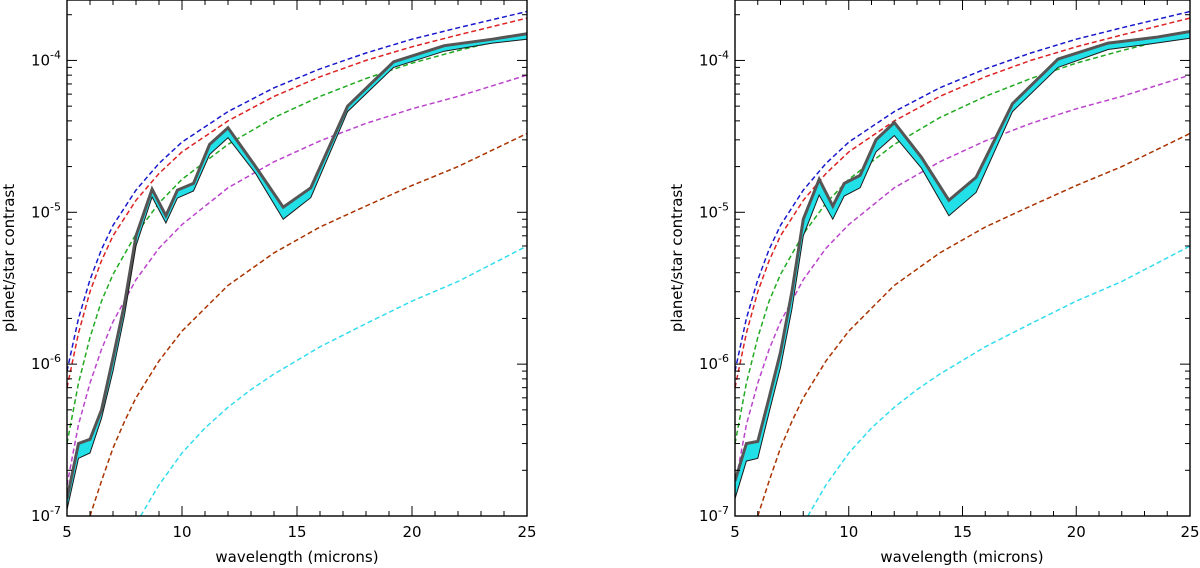  What do you see at coordinates (848, 532) in the screenshot?
I see `right-x-tick-label: 10` at bounding box center [848, 532].